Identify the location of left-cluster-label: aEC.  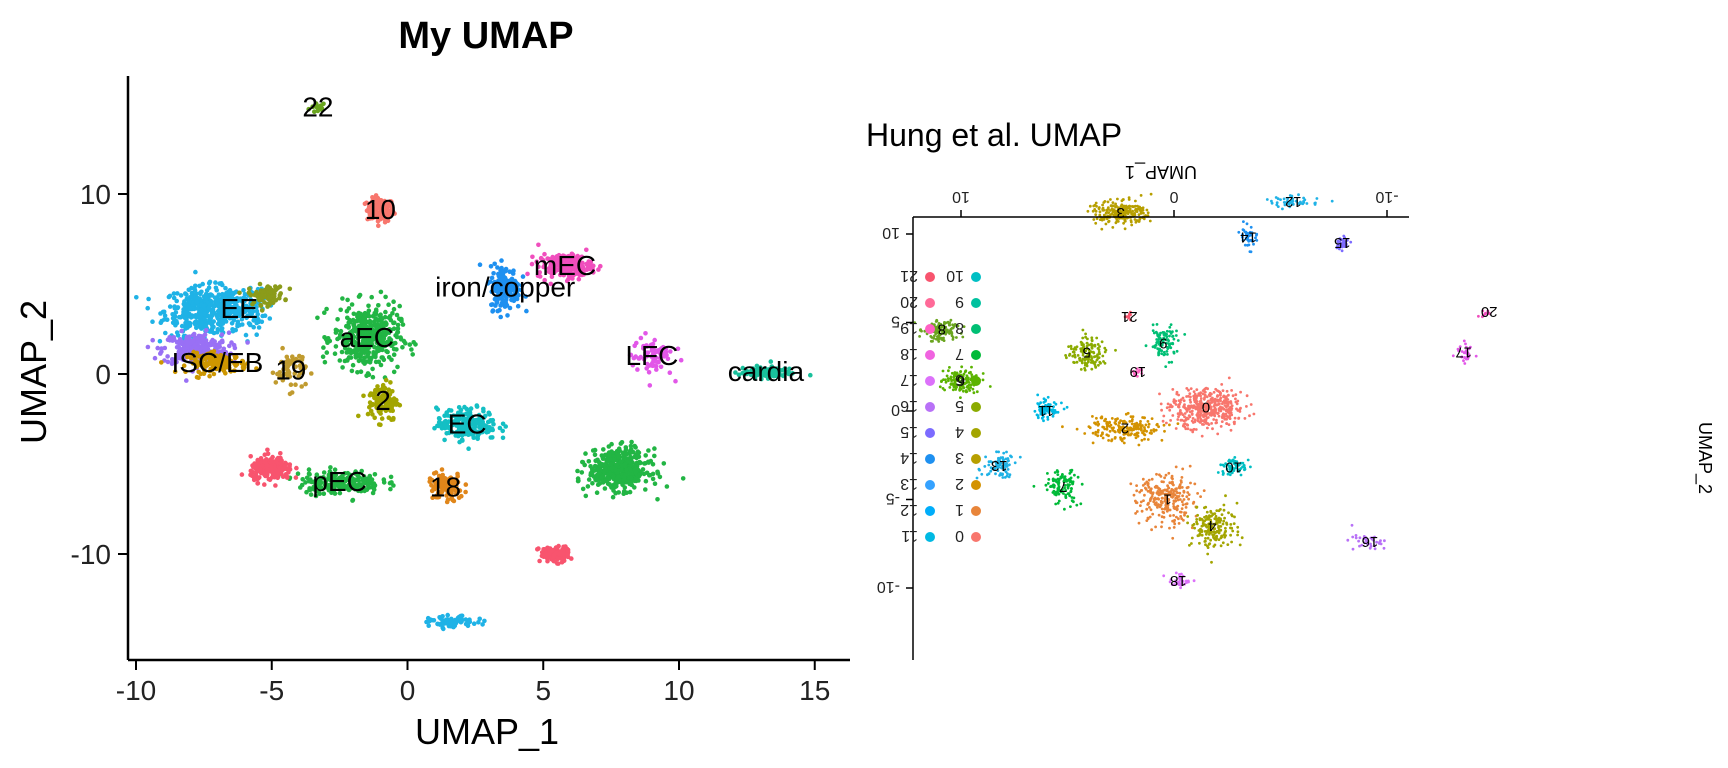
(367, 337).